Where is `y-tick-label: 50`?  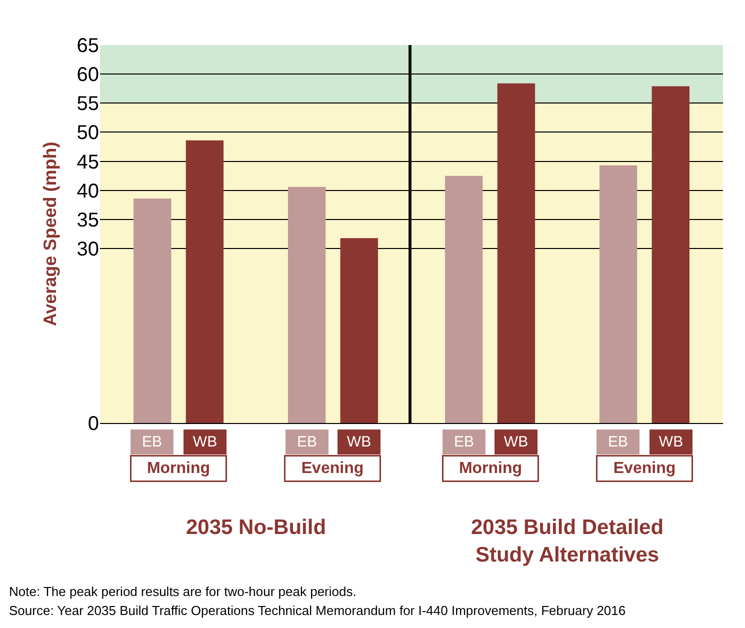 y-tick-label: 50 is located at coordinates (87, 133).